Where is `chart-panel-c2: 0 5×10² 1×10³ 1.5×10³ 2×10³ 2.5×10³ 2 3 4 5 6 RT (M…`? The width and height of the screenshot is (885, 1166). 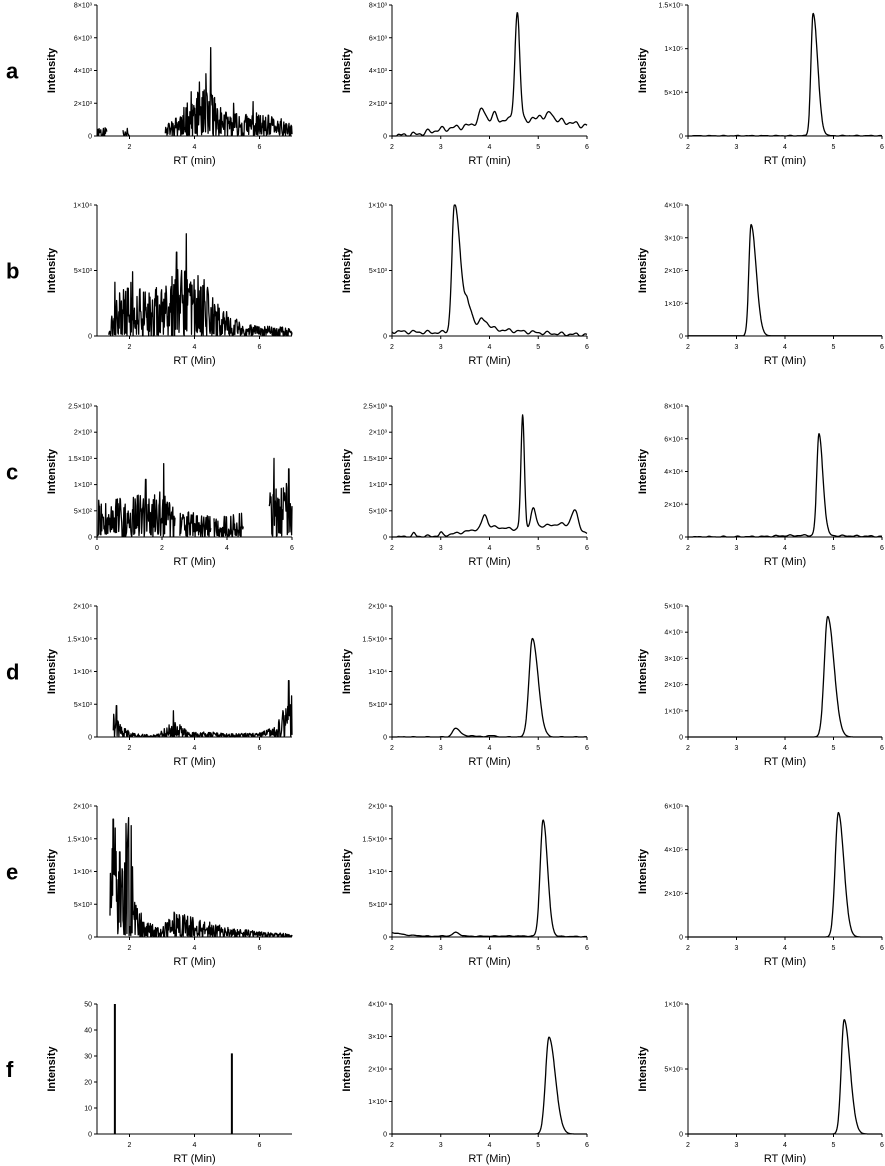 chart-panel-c2: 0 5×10² 1×10³ 1.5×10³ 2×10³ 2.5×10³ 2 3 4 5 6 RT (M… is located at coordinates (465, 486).